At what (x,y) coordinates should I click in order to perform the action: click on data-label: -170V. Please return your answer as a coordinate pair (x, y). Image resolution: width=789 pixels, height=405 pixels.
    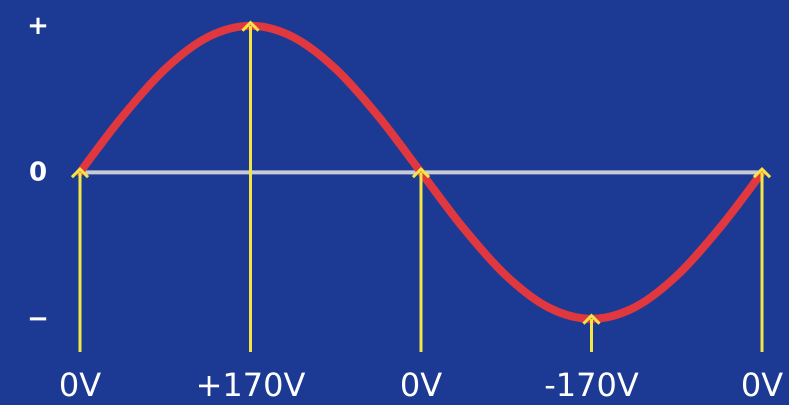
    Looking at the image, I should click on (591, 385).